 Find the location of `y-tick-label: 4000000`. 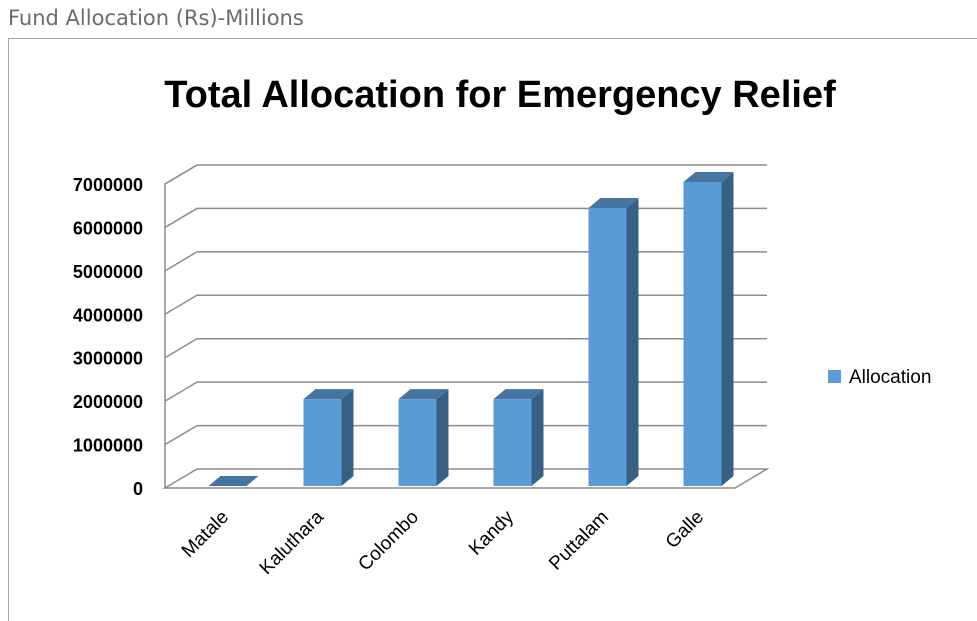

y-tick-label: 4000000 is located at coordinates (108, 315).